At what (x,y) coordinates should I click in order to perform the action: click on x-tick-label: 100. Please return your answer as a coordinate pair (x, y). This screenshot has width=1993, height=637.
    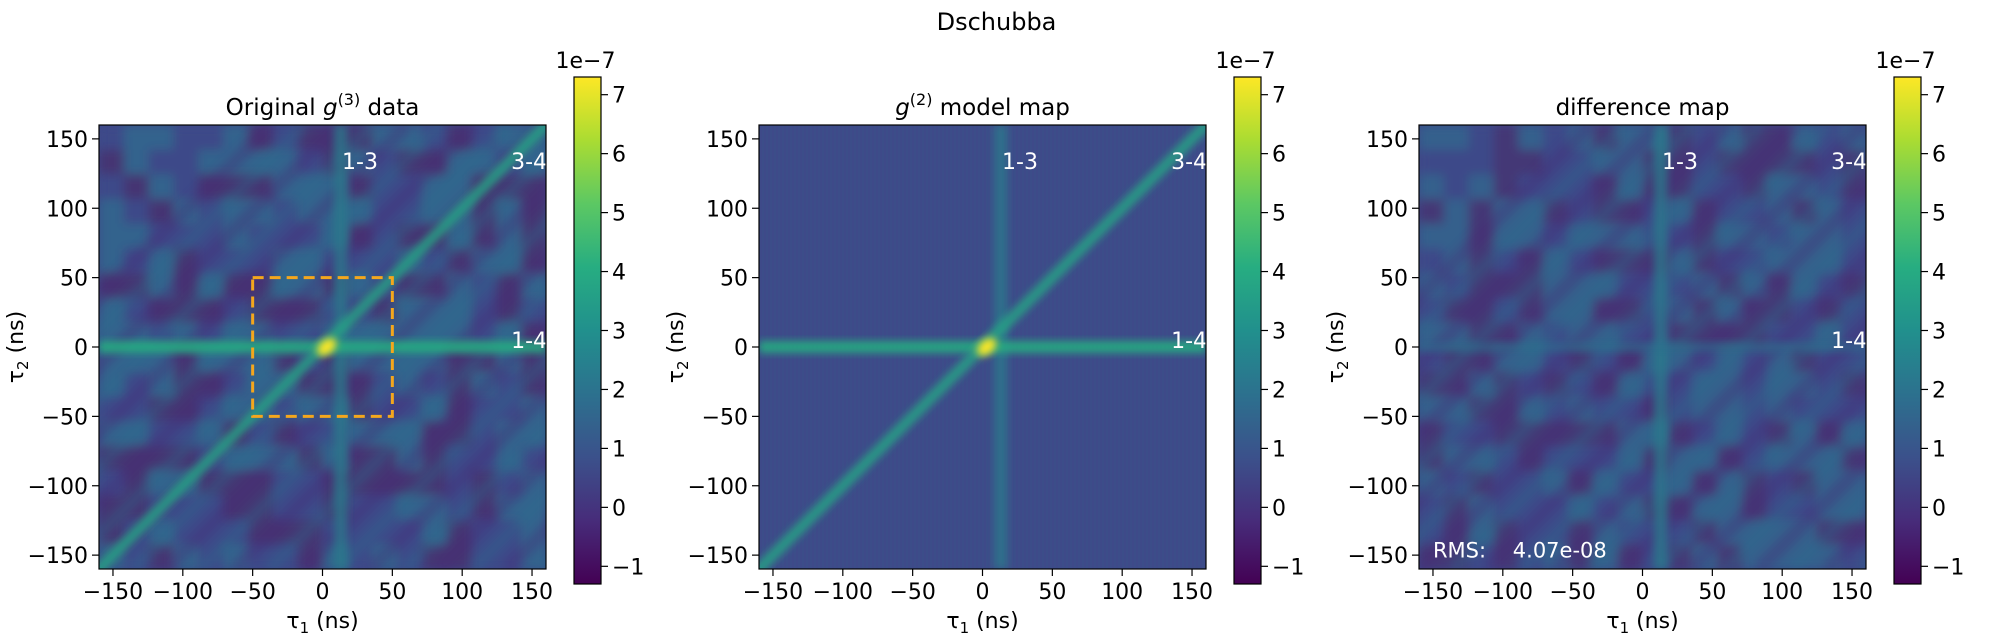
    Looking at the image, I should click on (462, 592).